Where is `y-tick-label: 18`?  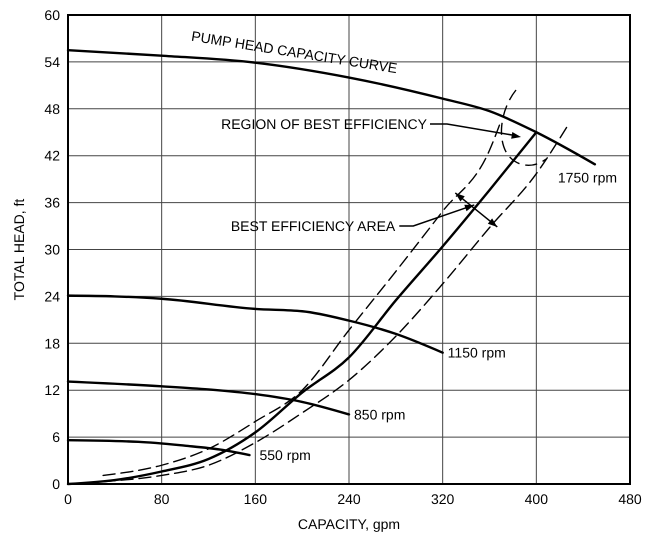 y-tick-label: 18 is located at coordinates (52, 343).